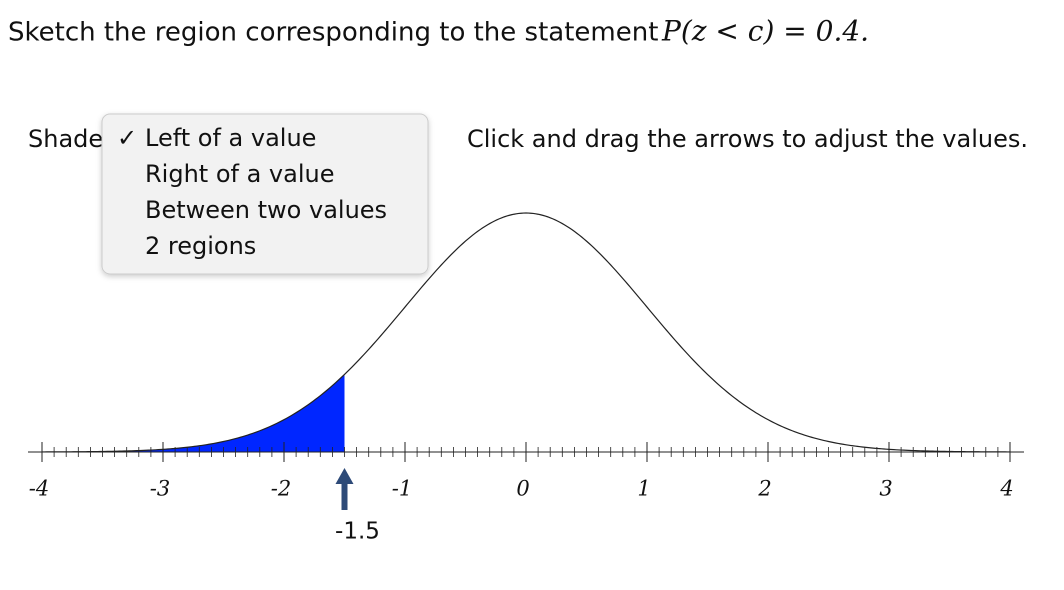 The image size is (1064, 590). I want to click on shade-label: Shade, so click(65, 139).